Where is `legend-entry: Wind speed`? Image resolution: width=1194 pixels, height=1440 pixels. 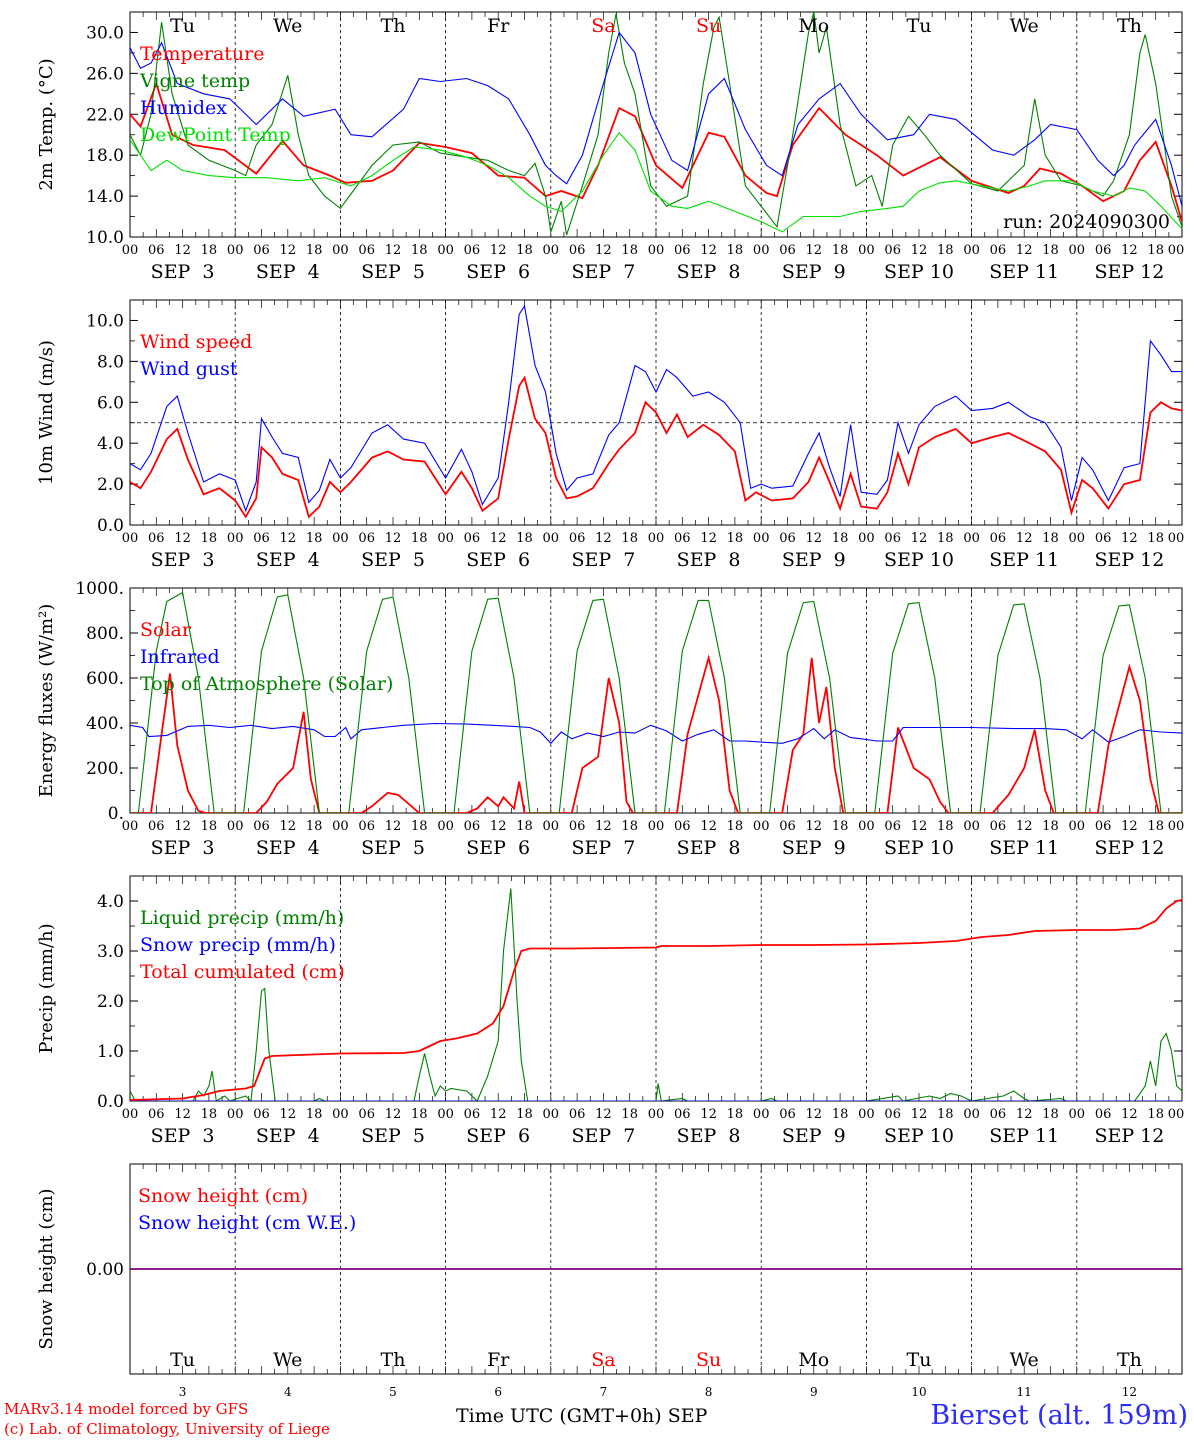 legend-entry: Wind speed is located at coordinates (196, 342).